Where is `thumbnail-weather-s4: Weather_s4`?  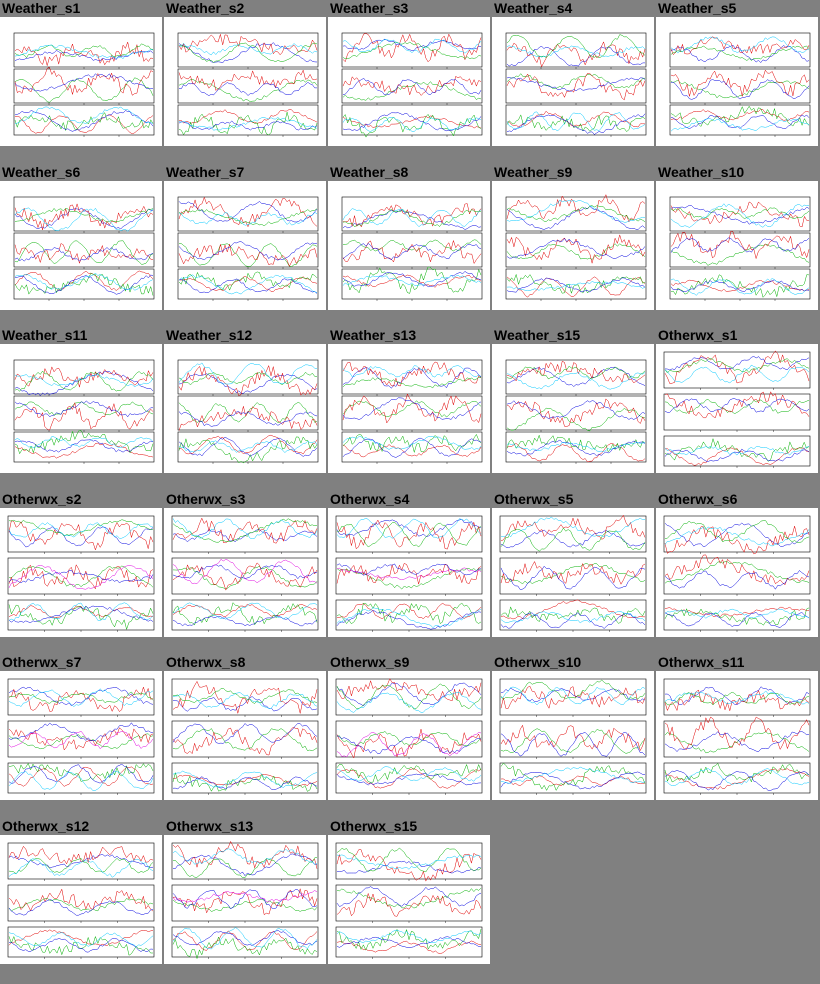 thumbnail-weather-s4: Weather_s4 is located at coordinates (573, 80).